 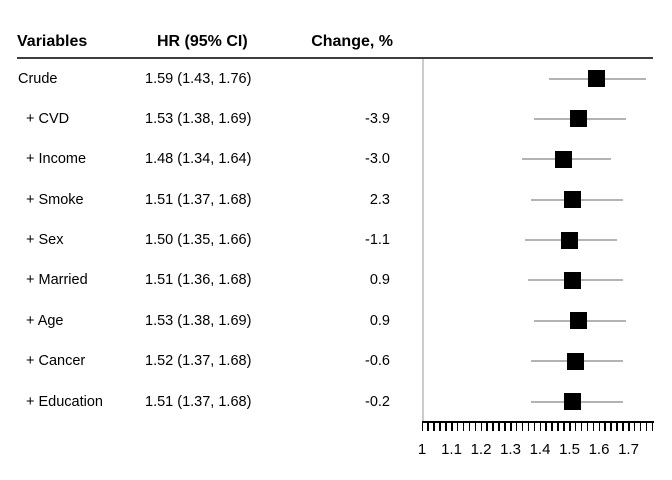 I want to click on row-hr-ci-text: 1.52 (1.37, 1.68), so click(x=198, y=361).